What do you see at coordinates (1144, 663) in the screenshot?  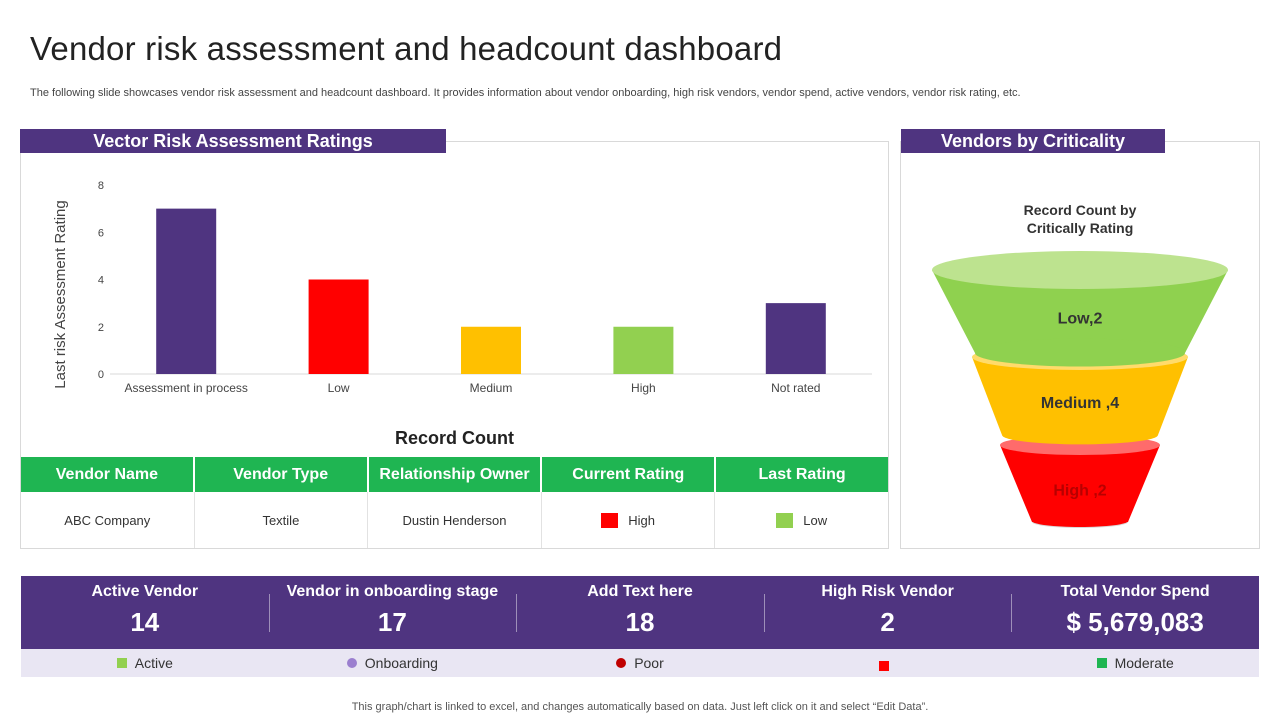 I see `legend-label: Moderate` at bounding box center [1144, 663].